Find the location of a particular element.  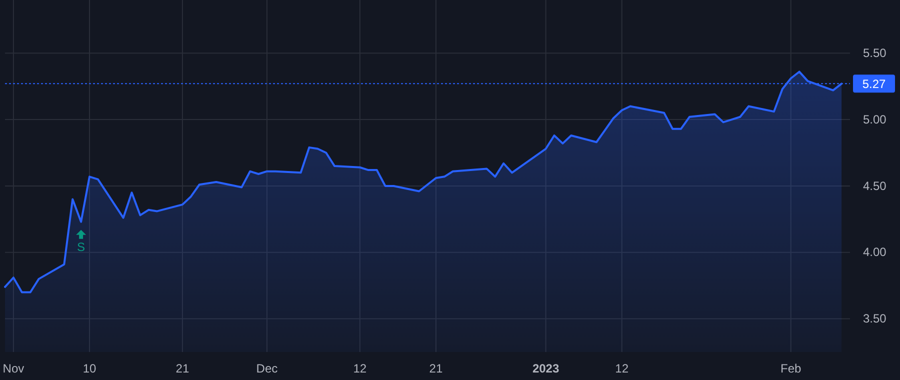

y-tick-label: 3.50 is located at coordinates (875, 319).